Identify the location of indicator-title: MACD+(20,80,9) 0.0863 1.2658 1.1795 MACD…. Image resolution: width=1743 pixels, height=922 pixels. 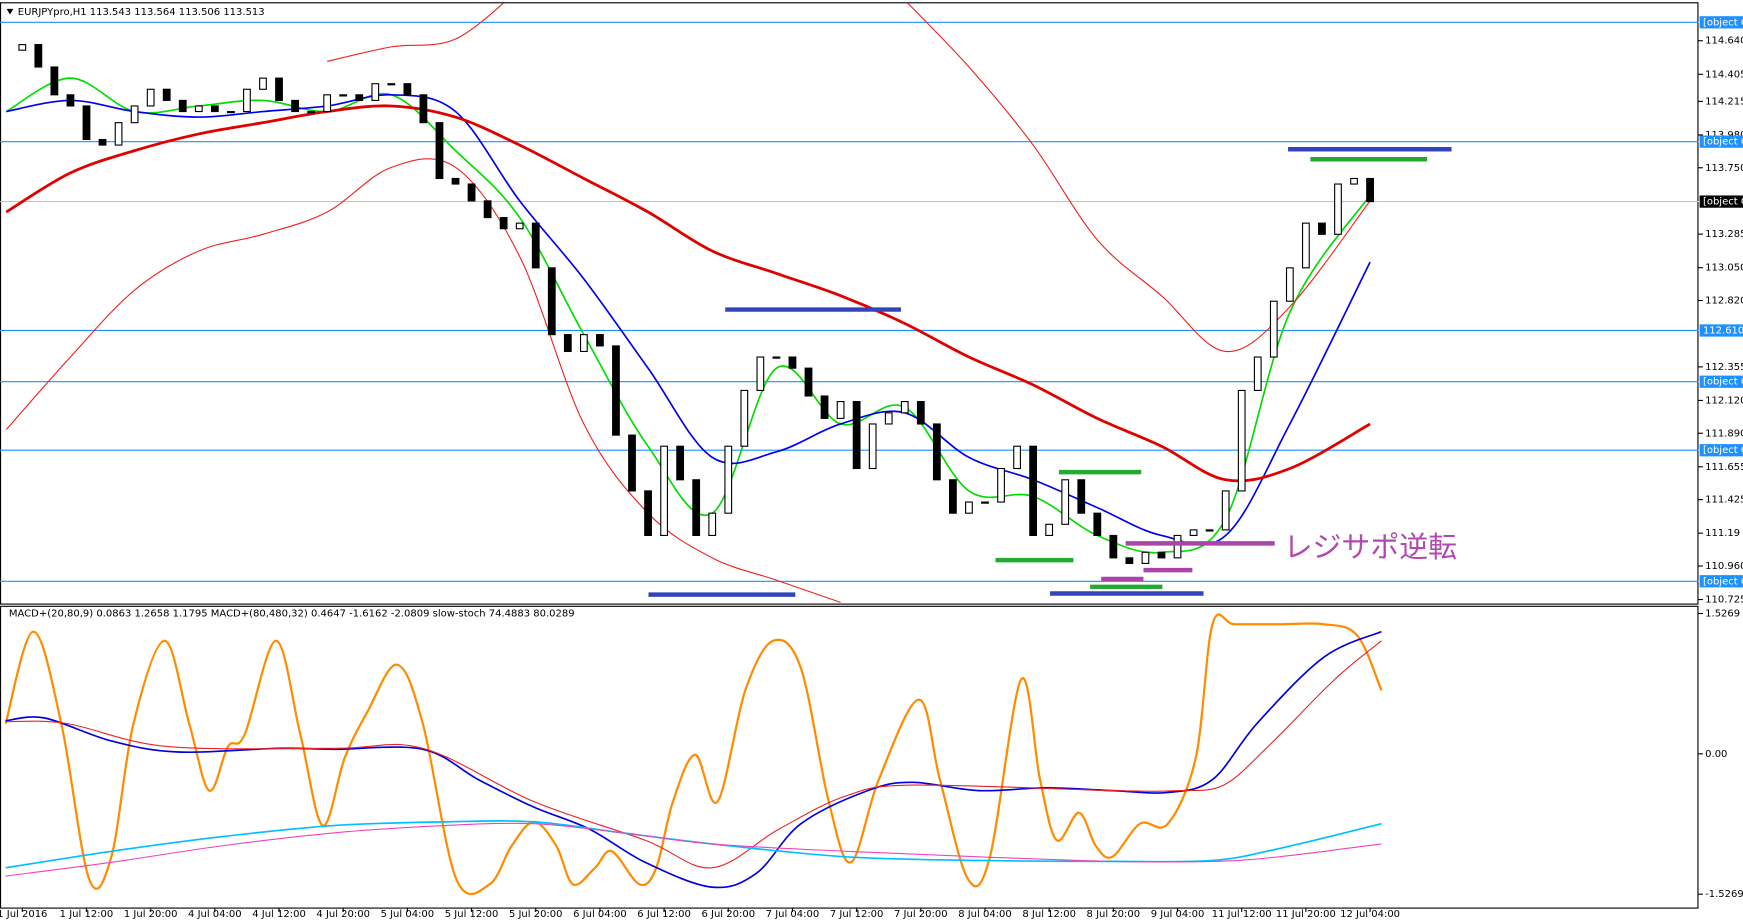
(292, 614).